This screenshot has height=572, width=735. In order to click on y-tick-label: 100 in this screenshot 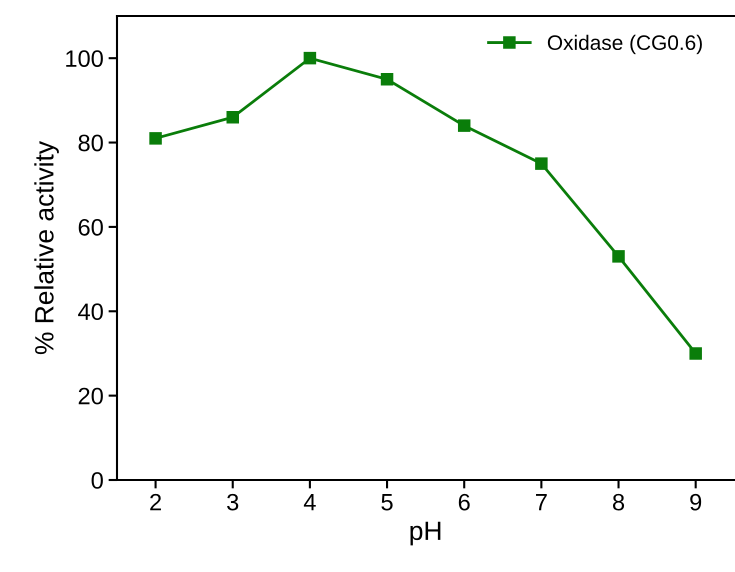, I will do `click(84, 58)`.